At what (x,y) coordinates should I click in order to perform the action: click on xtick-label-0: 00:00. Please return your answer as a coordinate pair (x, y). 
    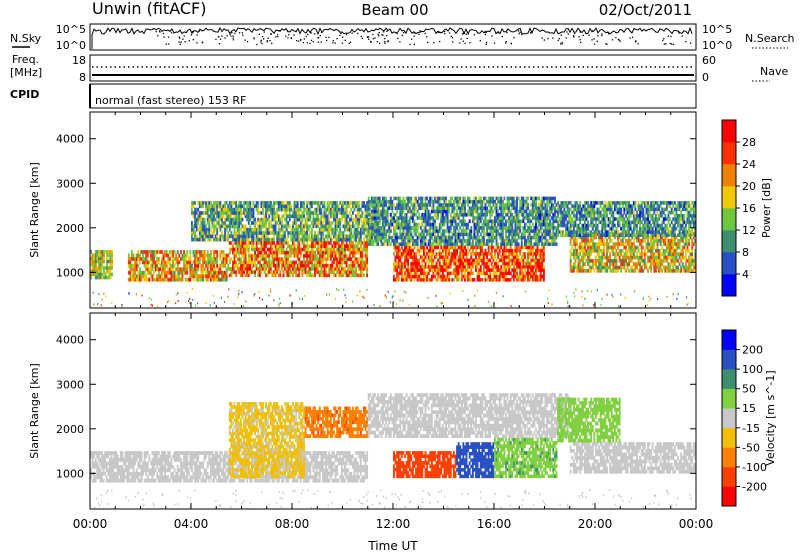
    Looking at the image, I should click on (90, 524).